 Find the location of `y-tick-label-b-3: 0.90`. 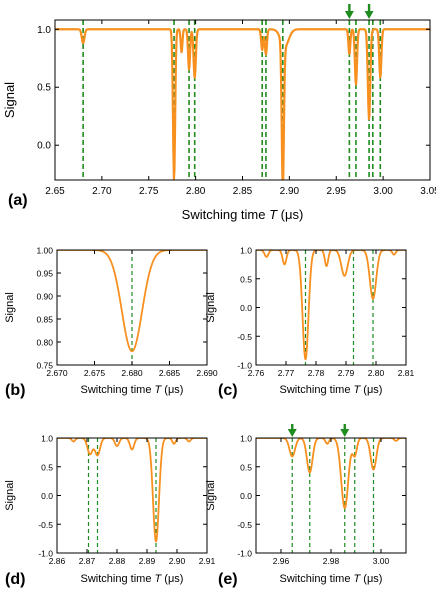

y-tick-label-b-3: 0.90 is located at coordinates (44, 297).